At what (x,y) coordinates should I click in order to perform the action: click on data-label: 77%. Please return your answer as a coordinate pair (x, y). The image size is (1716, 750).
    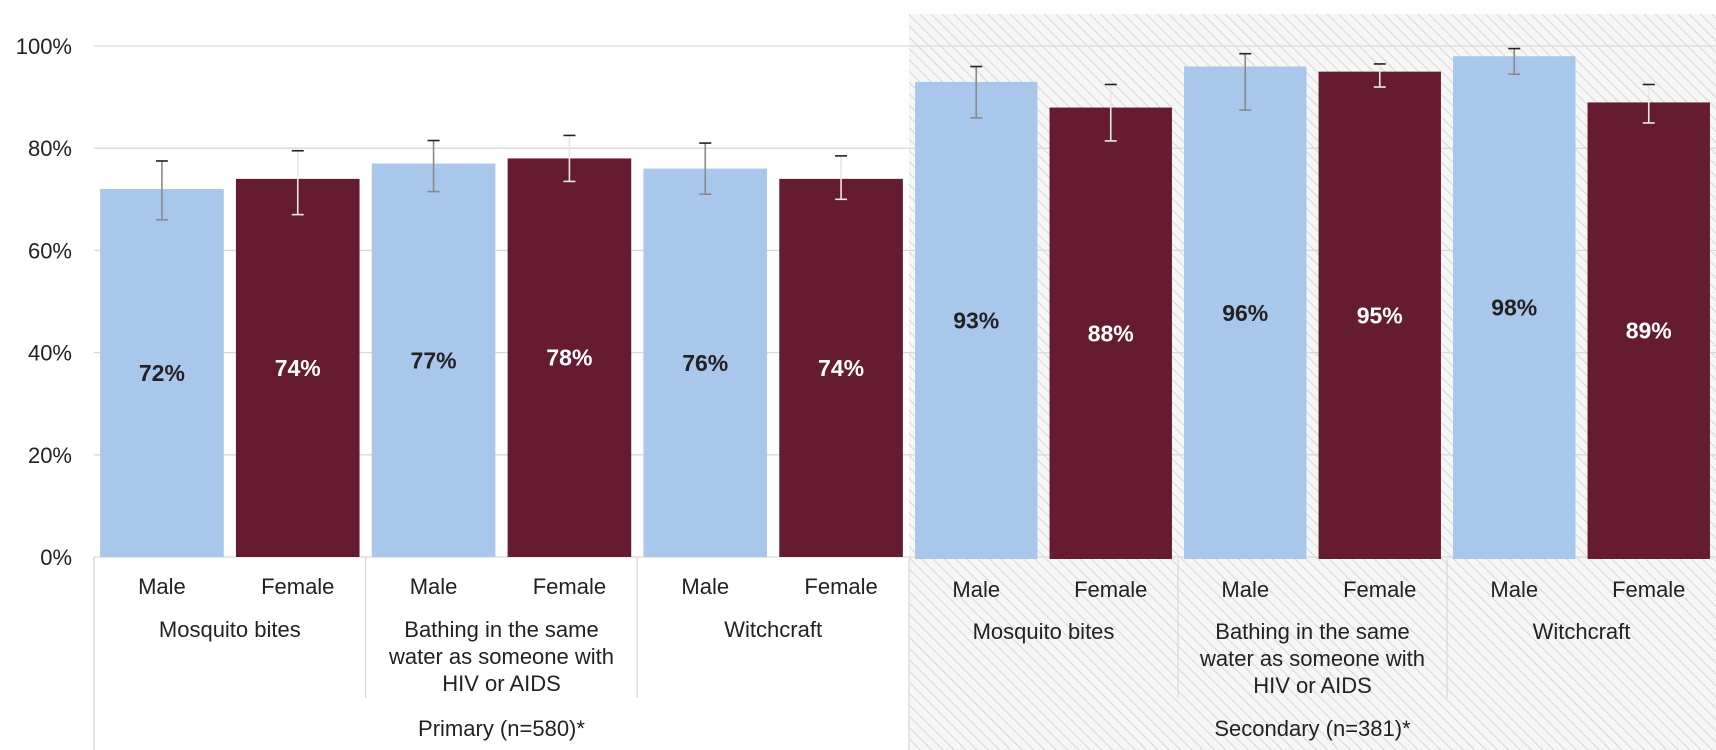
    Looking at the image, I should click on (434, 360).